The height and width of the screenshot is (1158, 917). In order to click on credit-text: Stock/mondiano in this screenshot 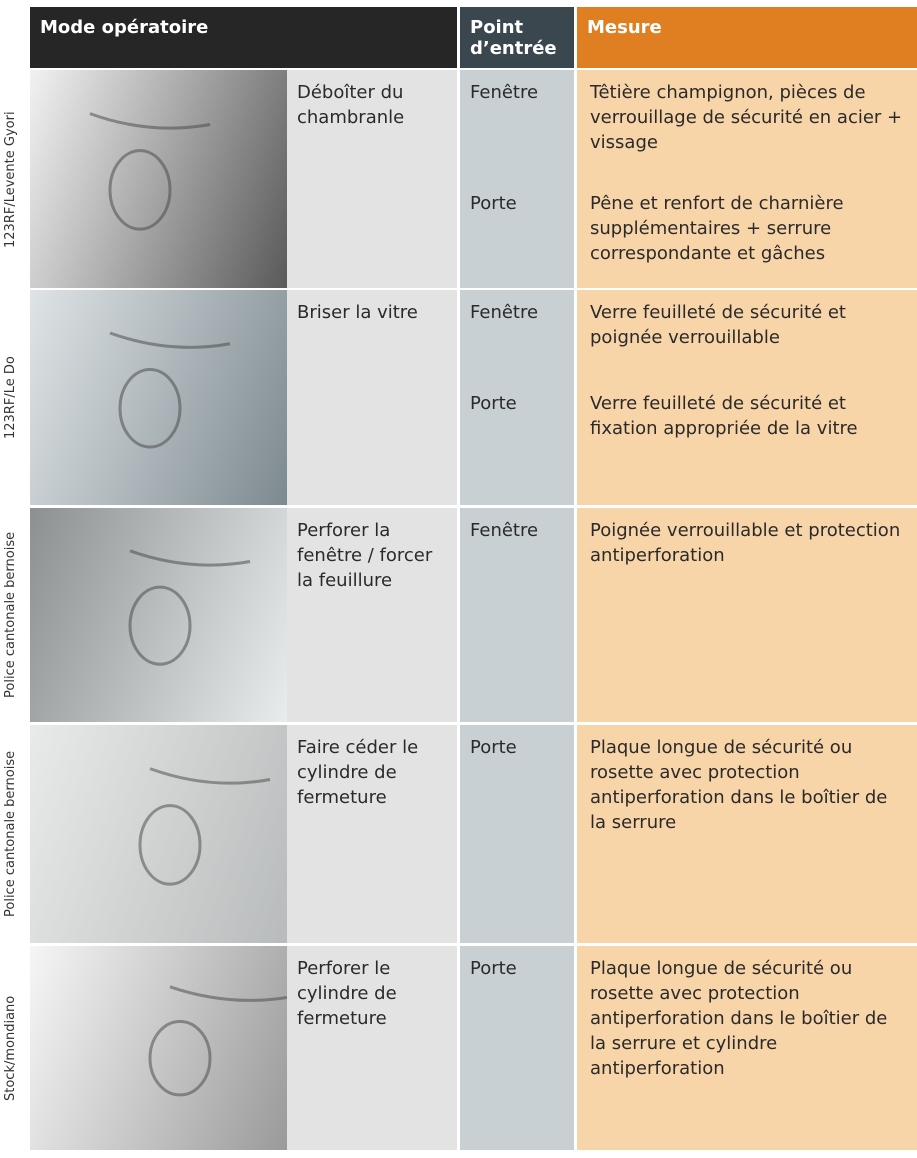, I will do `click(10, 1048)`.